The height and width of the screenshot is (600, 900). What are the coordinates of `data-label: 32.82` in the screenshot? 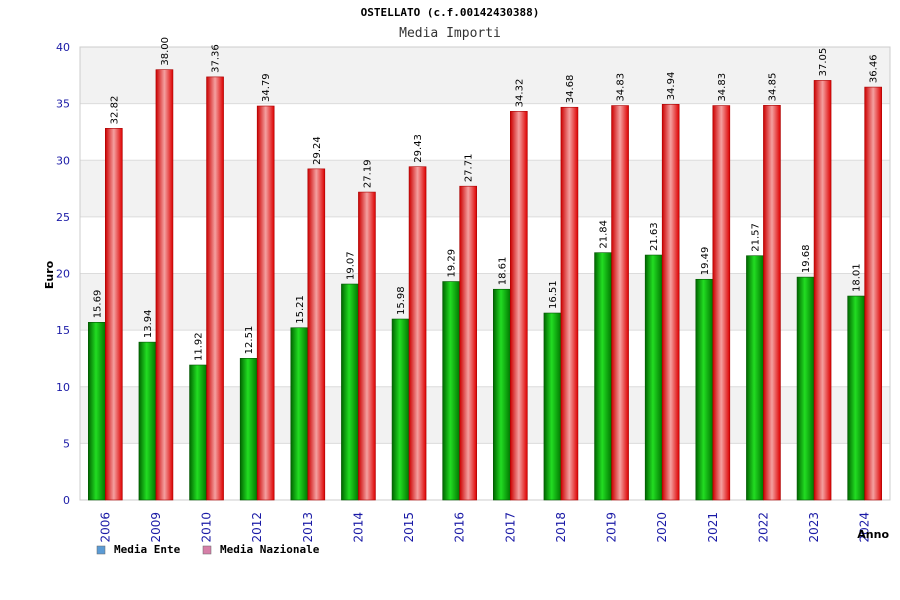 It's located at (114, 110).